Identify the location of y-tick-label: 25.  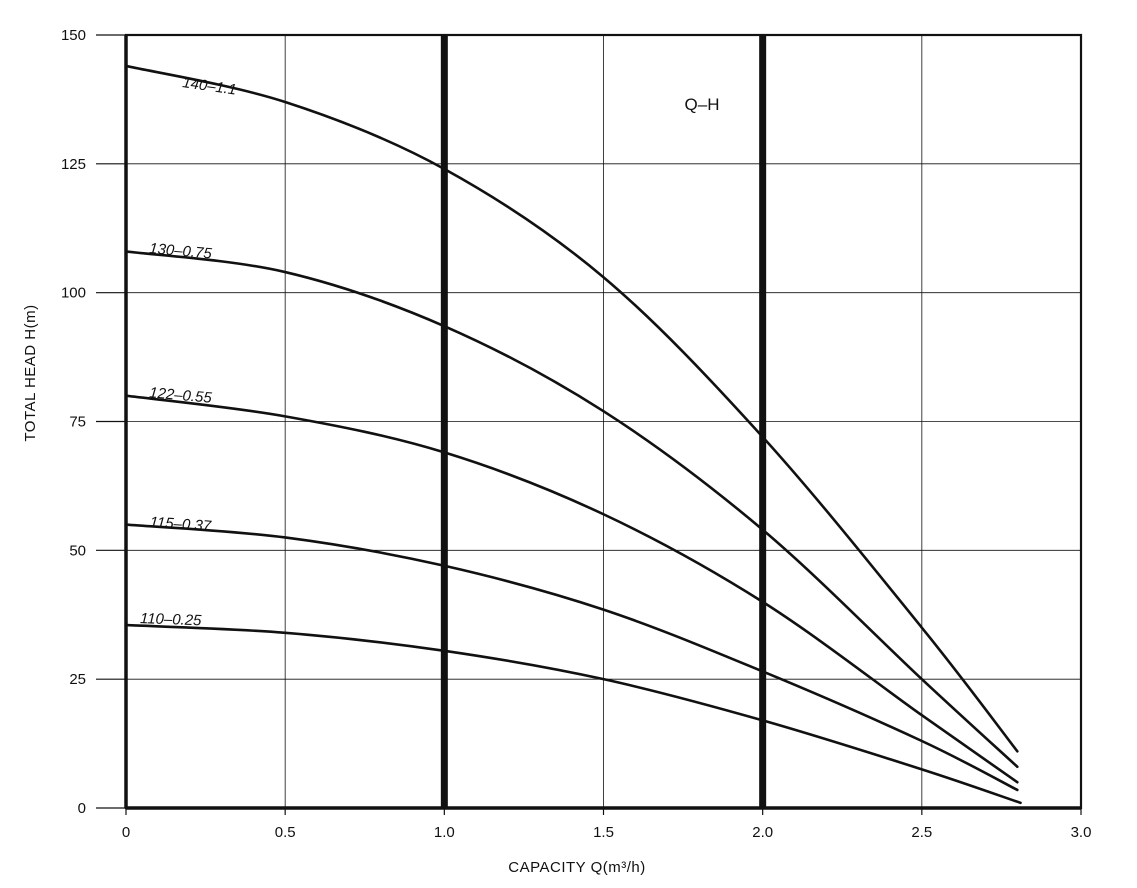
(77, 679).